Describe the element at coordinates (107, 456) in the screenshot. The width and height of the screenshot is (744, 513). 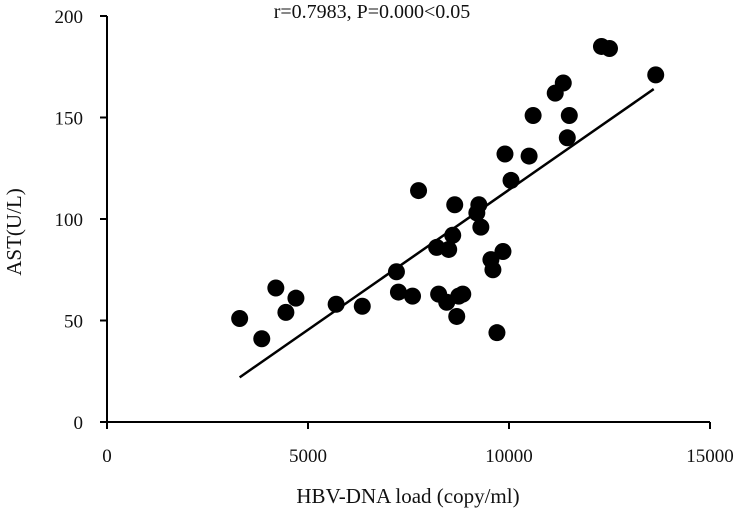
I see `x-tick-label: 0` at that location.